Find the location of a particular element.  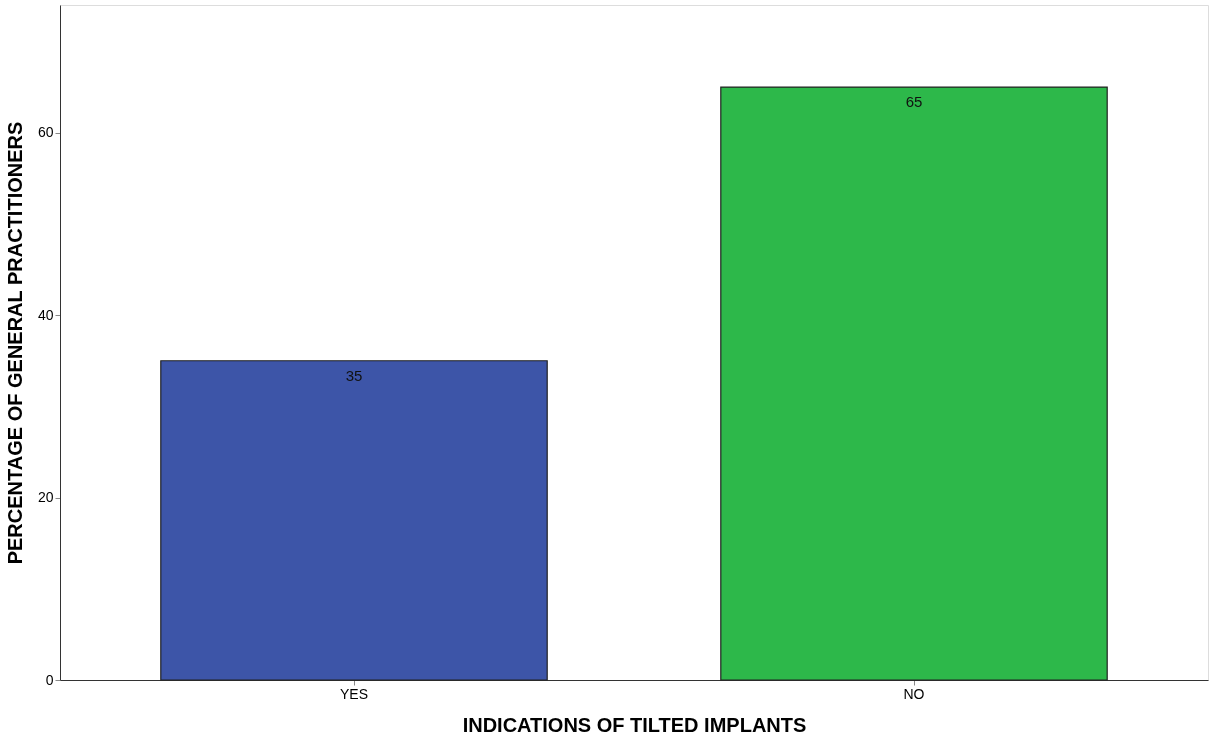

y-tick-label: 20 is located at coordinates (45, 497).